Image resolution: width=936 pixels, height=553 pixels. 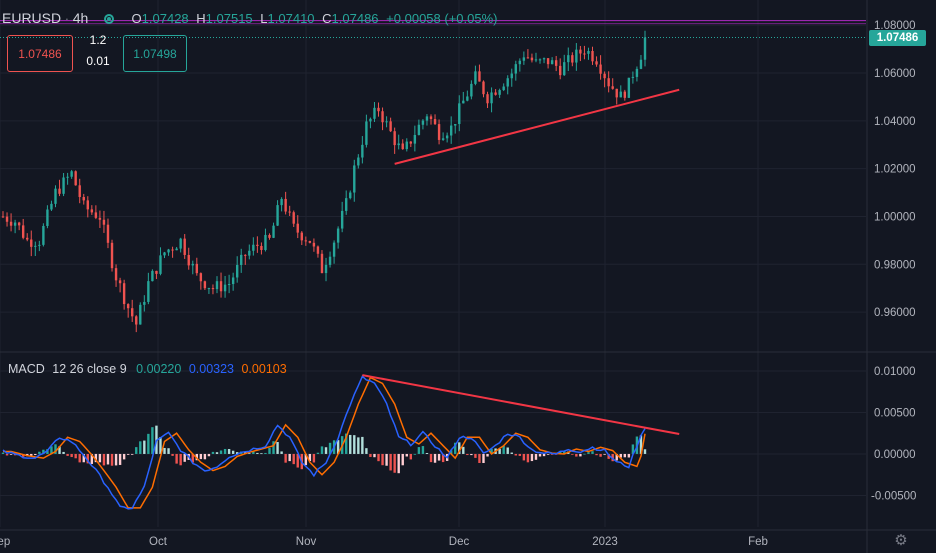 I want to click on price-tick-label: 1.06000, so click(x=895, y=74).